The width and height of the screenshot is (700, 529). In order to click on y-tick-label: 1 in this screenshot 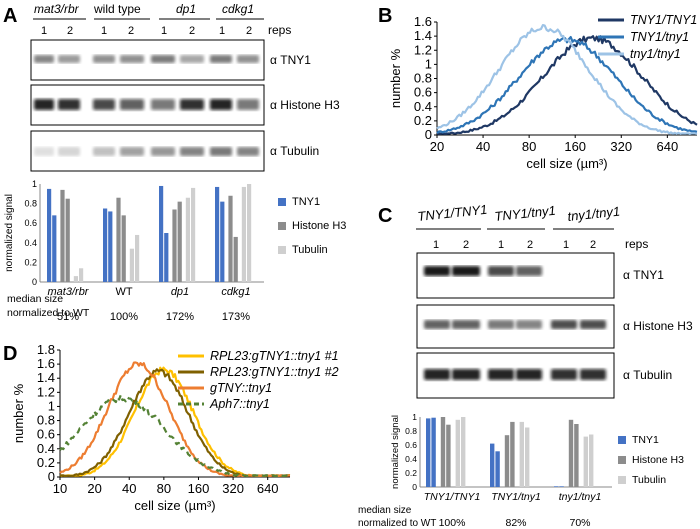, I will do `click(34, 184)`.